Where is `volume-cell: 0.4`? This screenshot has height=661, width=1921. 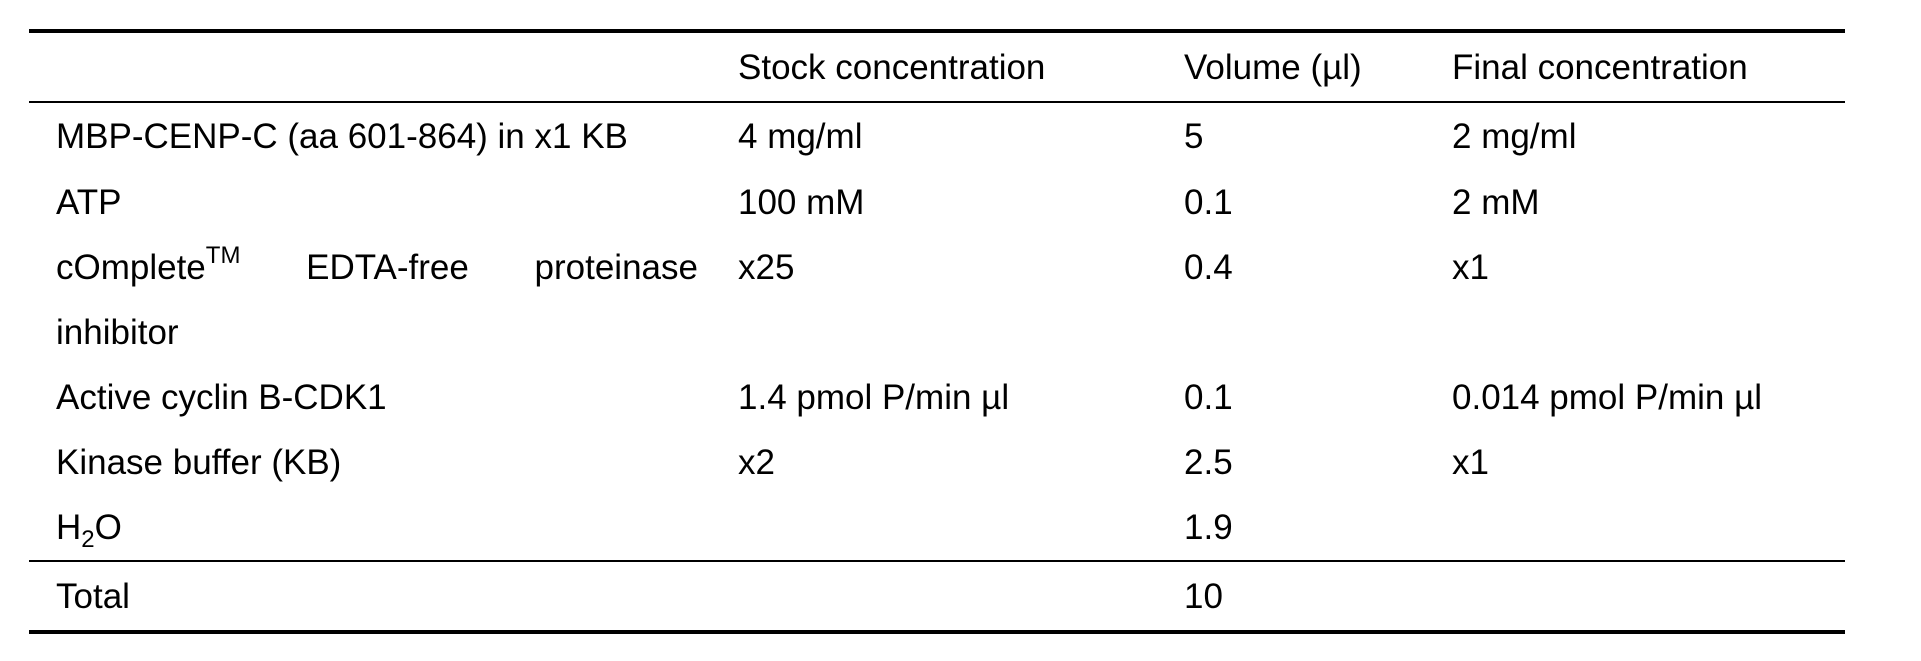
volume-cell: 0.4 is located at coordinates (1208, 267).